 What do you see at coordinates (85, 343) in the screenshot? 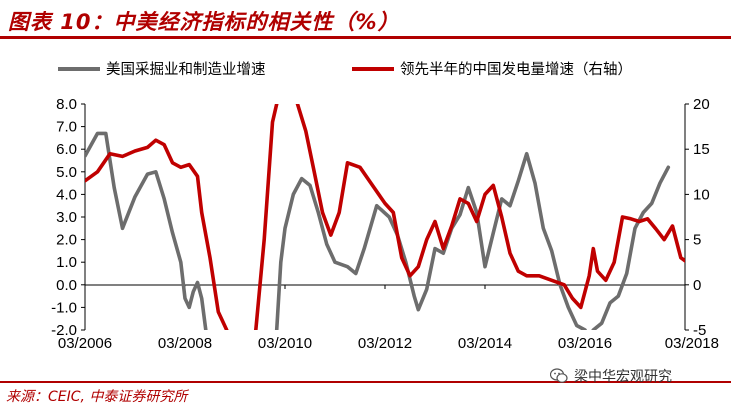
I see `x-tick-label: 03/2006` at bounding box center [85, 343].